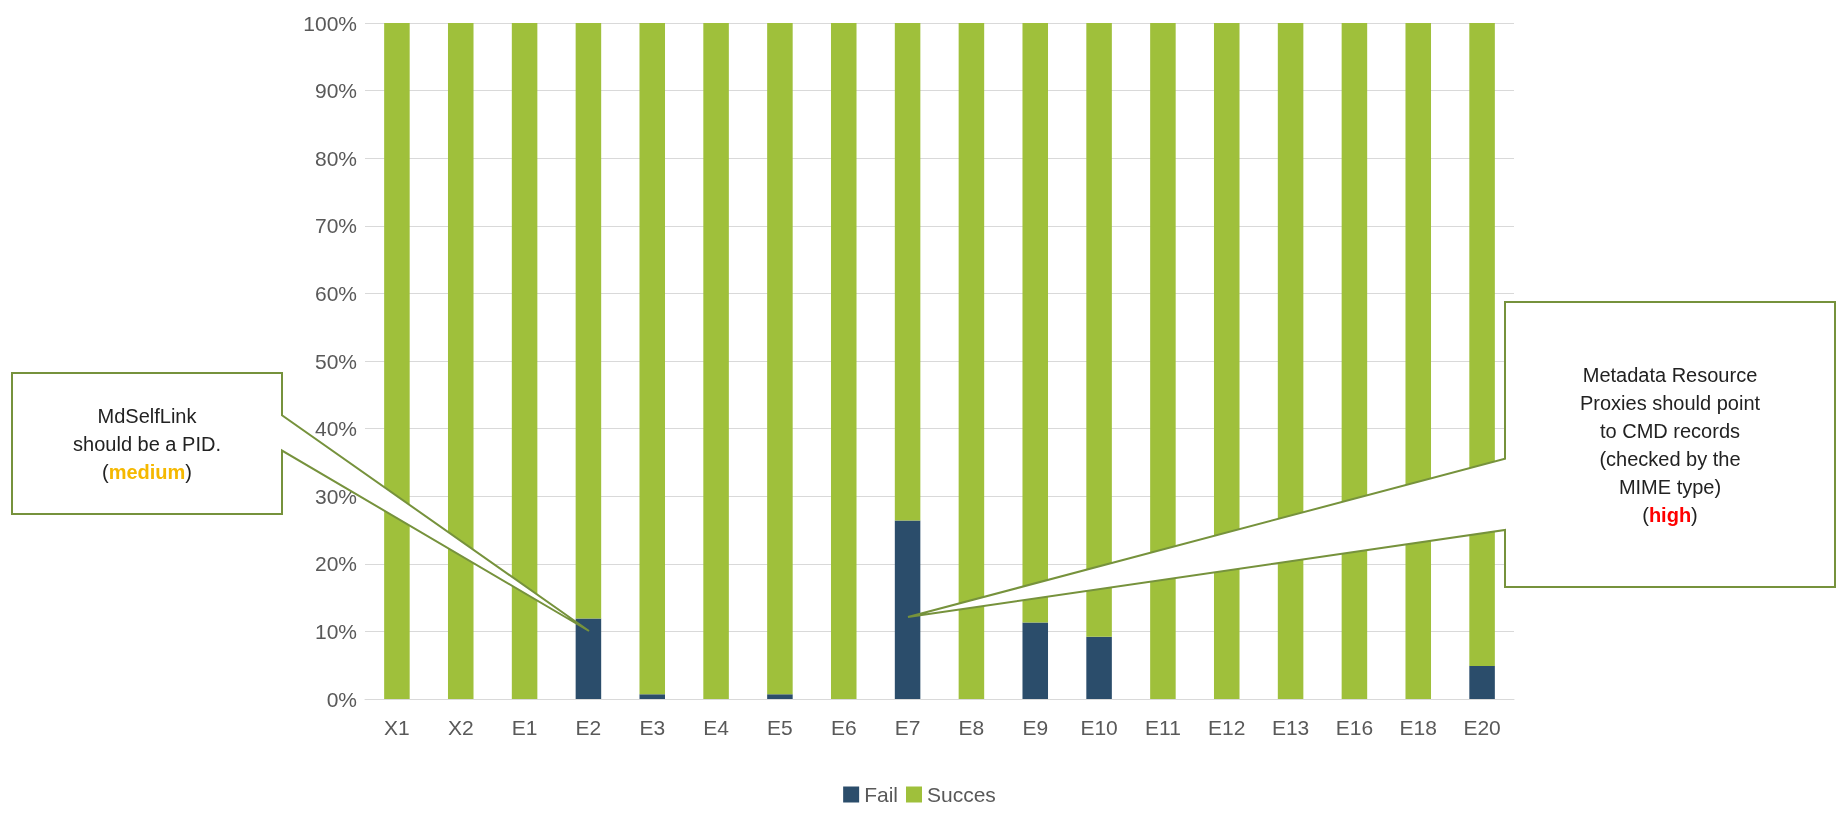 The image size is (1839, 814). I want to click on y-tick-label: 0%, so click(341, 699).